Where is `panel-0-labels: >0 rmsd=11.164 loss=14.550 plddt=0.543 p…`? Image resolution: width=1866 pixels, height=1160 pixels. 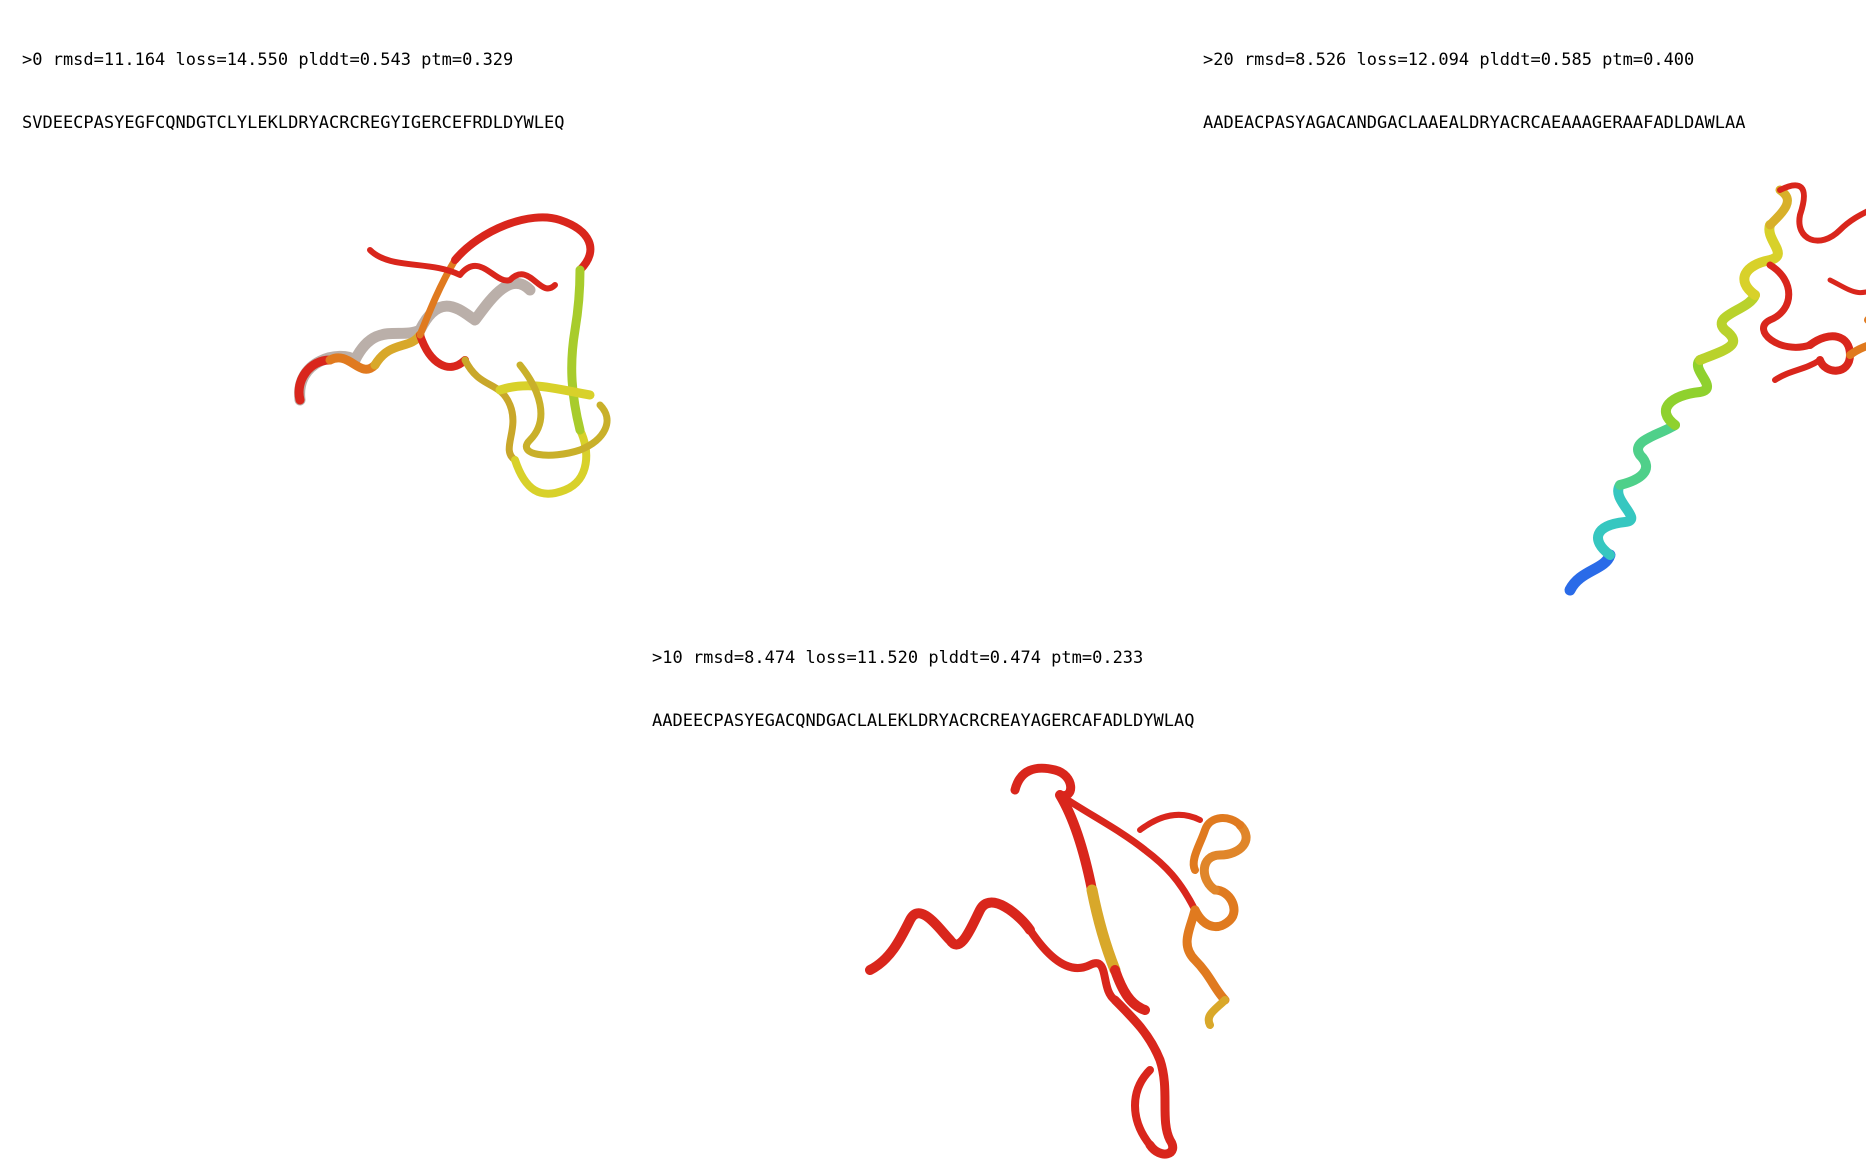
panel-0-labels: >0 rmsd=11.164 loss=14.550 plddt=0.543 p… is located at coordinates (293, 81).